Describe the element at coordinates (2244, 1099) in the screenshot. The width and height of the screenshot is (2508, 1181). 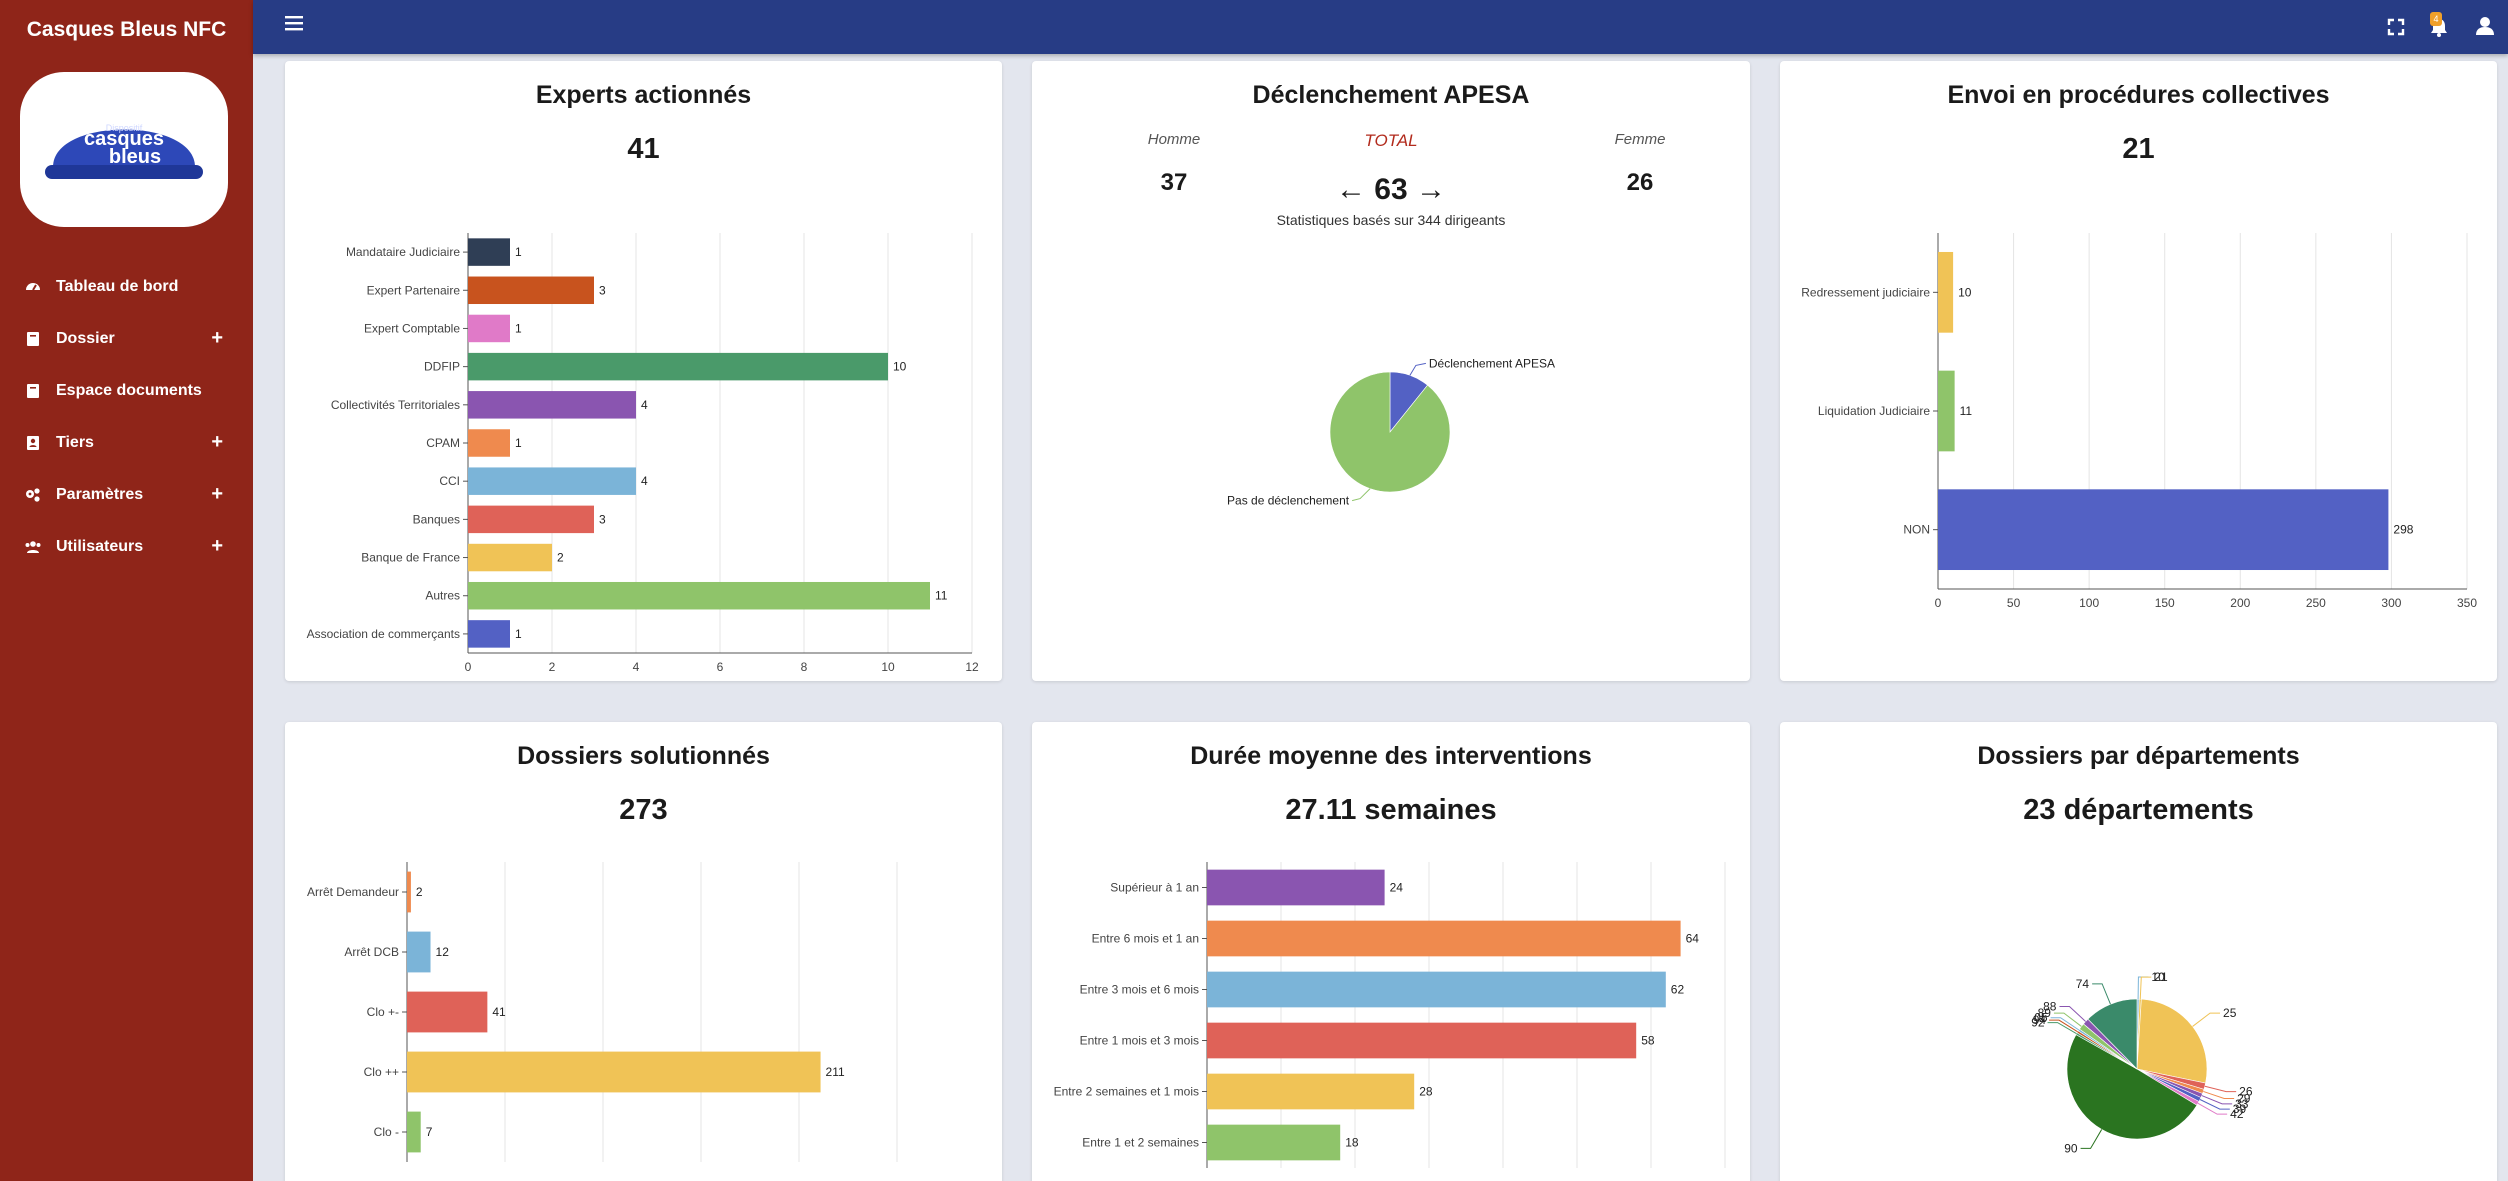
I see `pie-label: 29` at that location.